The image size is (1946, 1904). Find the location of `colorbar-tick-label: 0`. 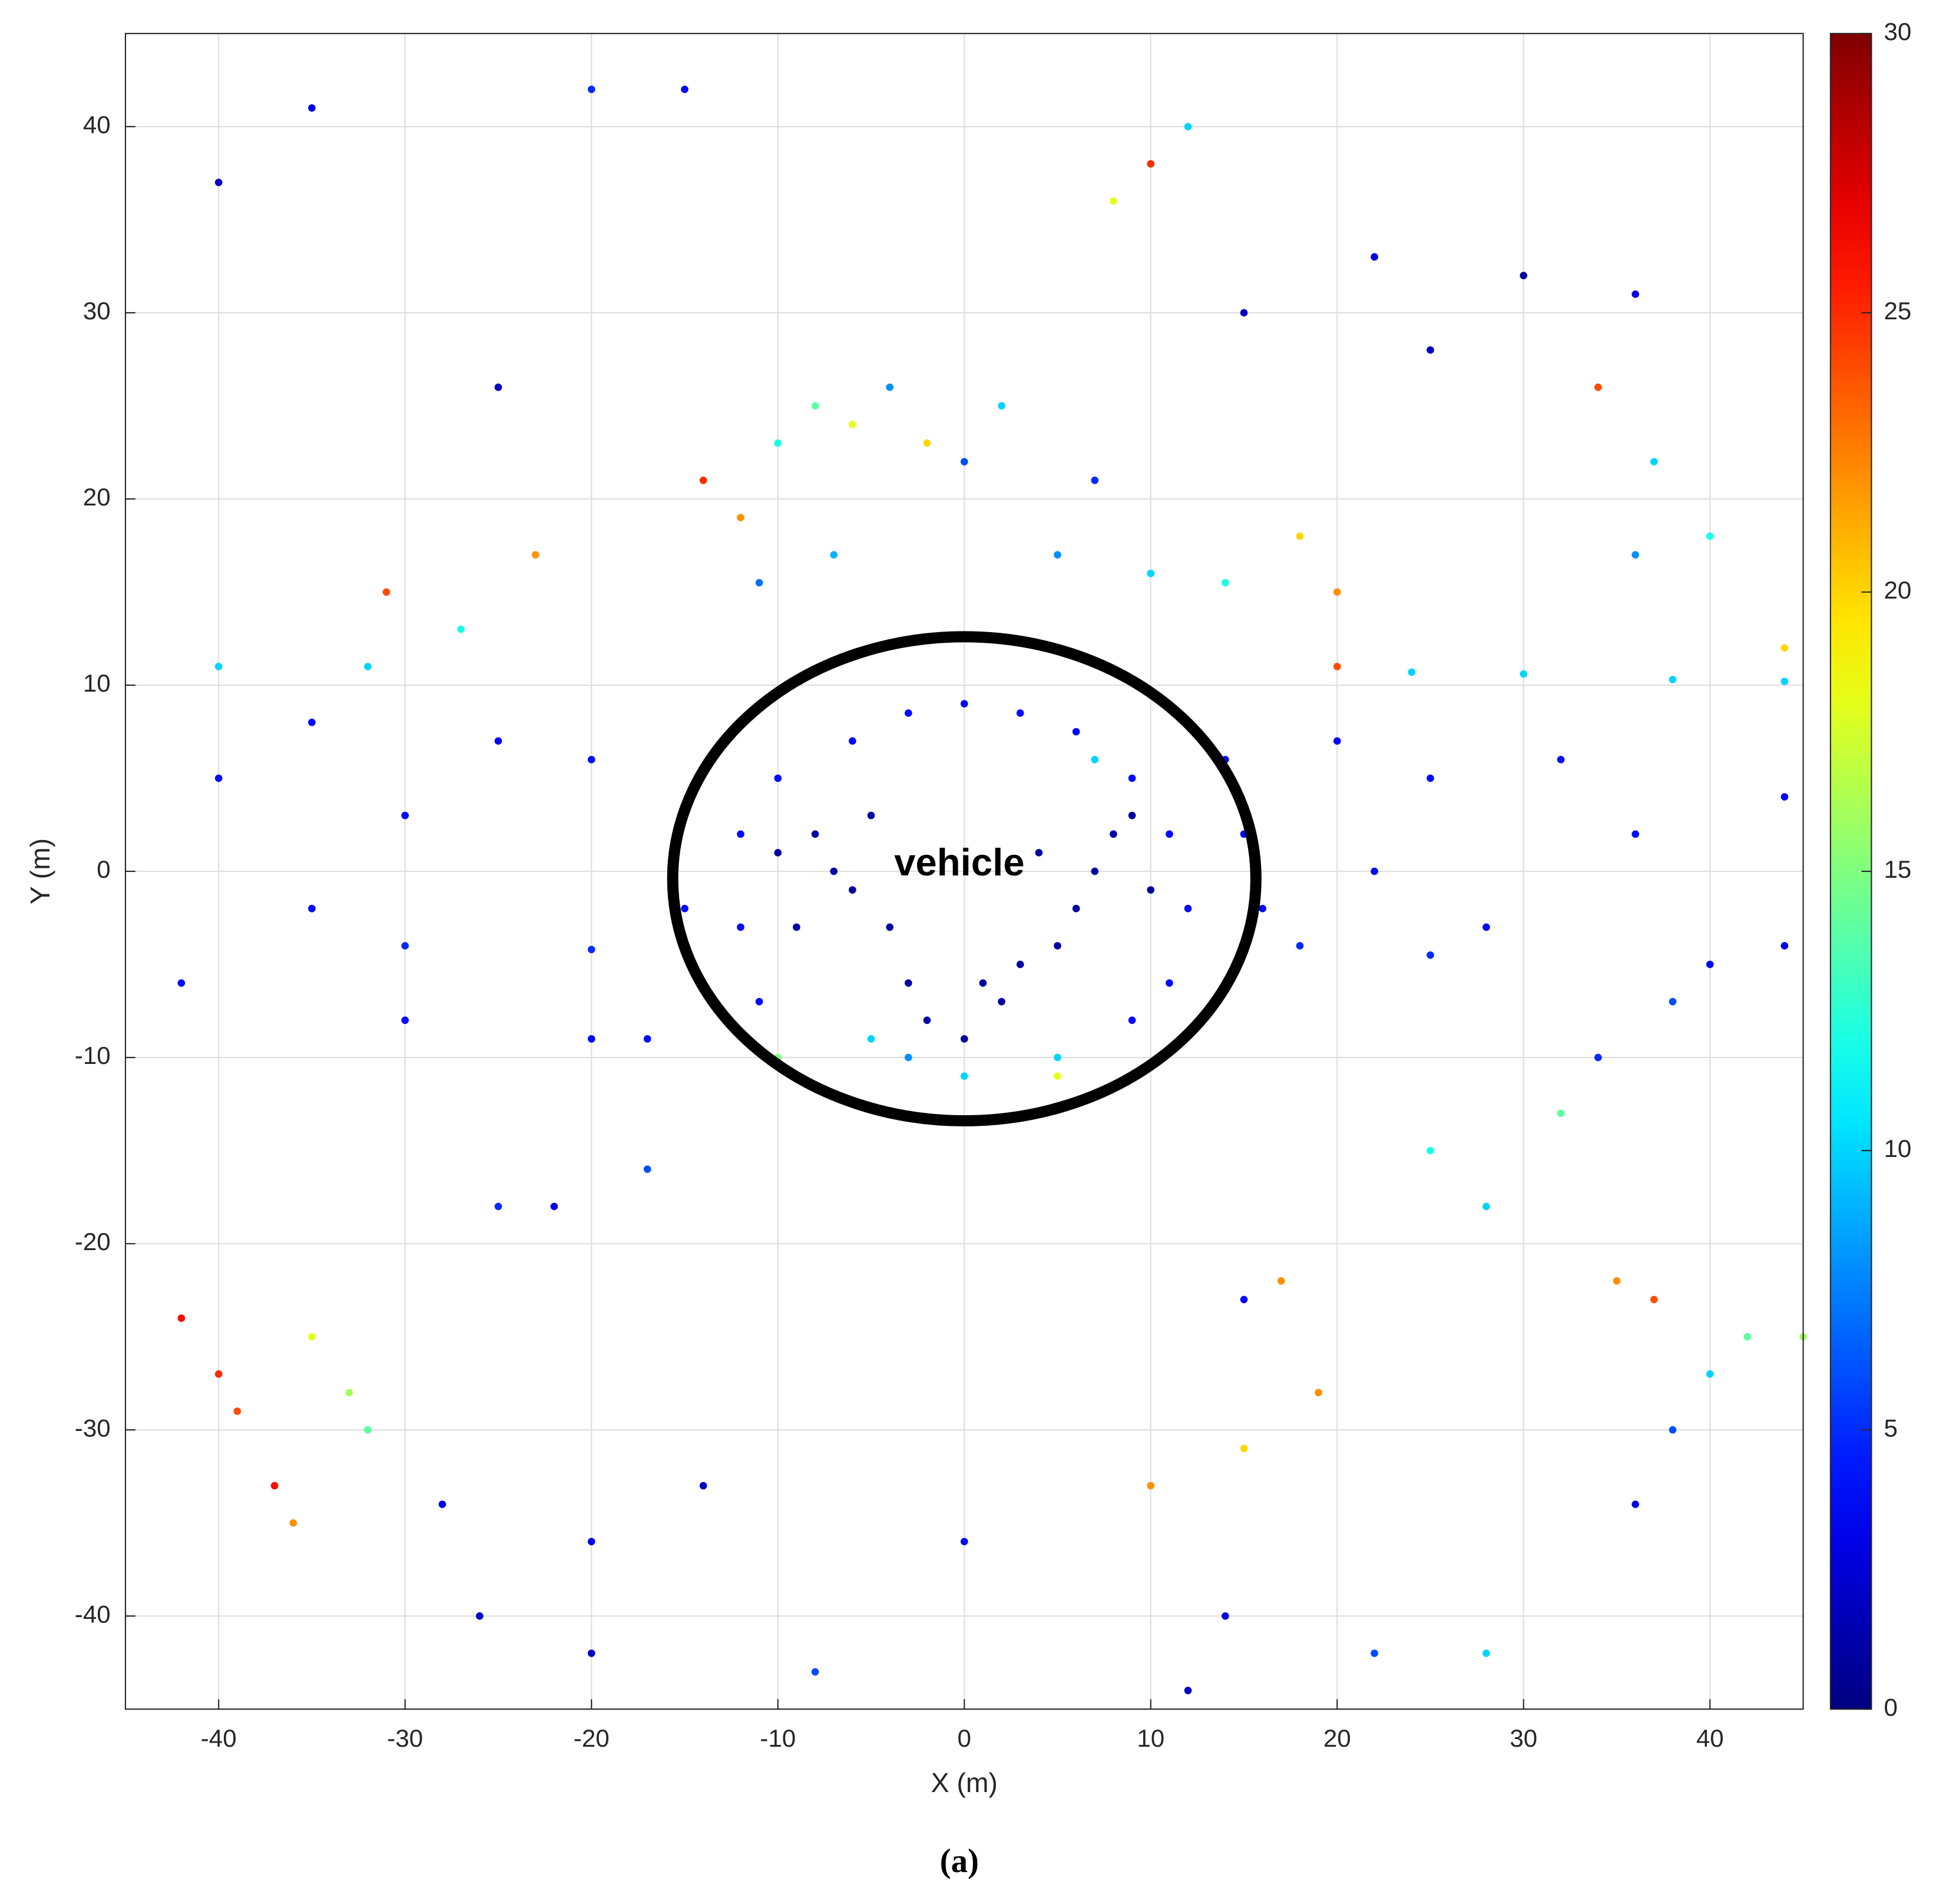

colorbar-tick-label: 0 is located at coordinates (1891, 1707).